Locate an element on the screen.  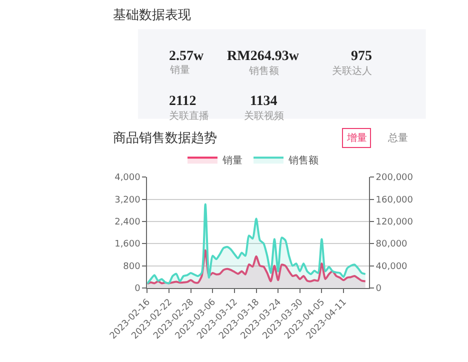
y-tick-label: 4,000 is located at coordinates (127, 178).